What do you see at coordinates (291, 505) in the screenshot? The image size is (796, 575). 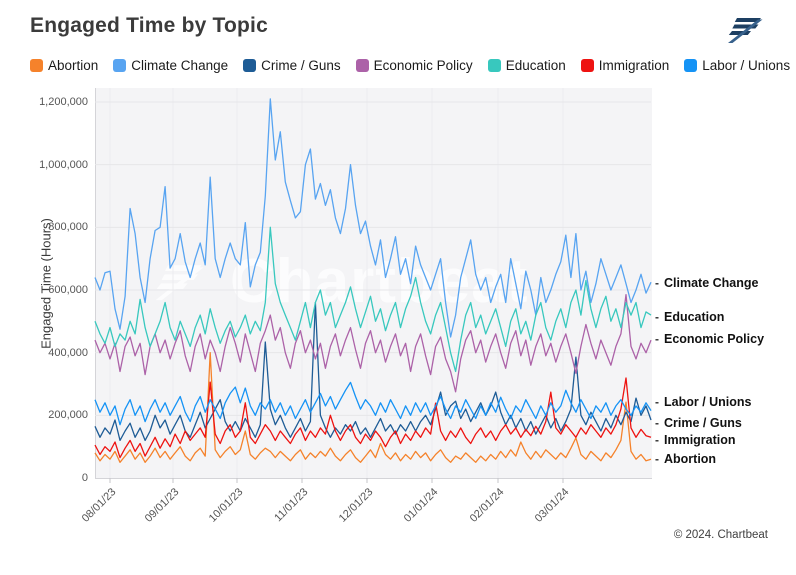 I see `x-tick-label: 11/01/23` at bounding box center [291, 505].